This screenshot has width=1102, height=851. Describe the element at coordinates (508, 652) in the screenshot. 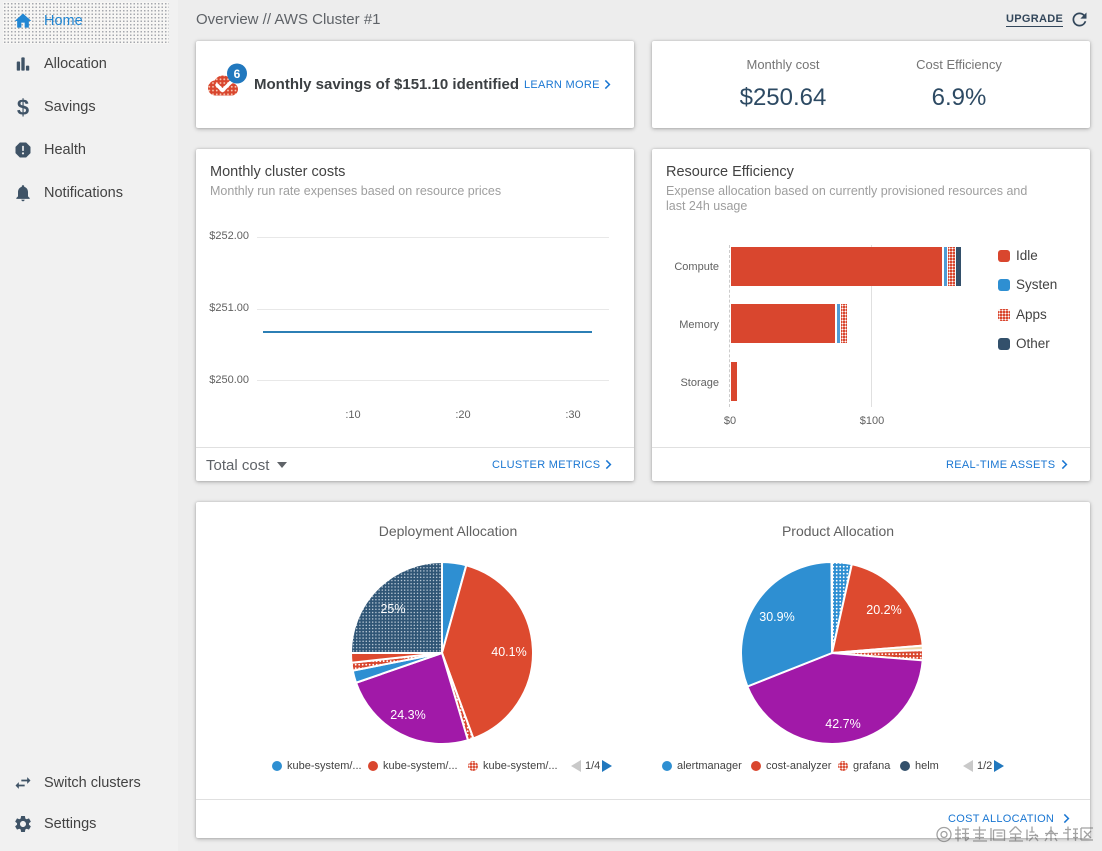

I see `svg-text: 40.1%` at that location.